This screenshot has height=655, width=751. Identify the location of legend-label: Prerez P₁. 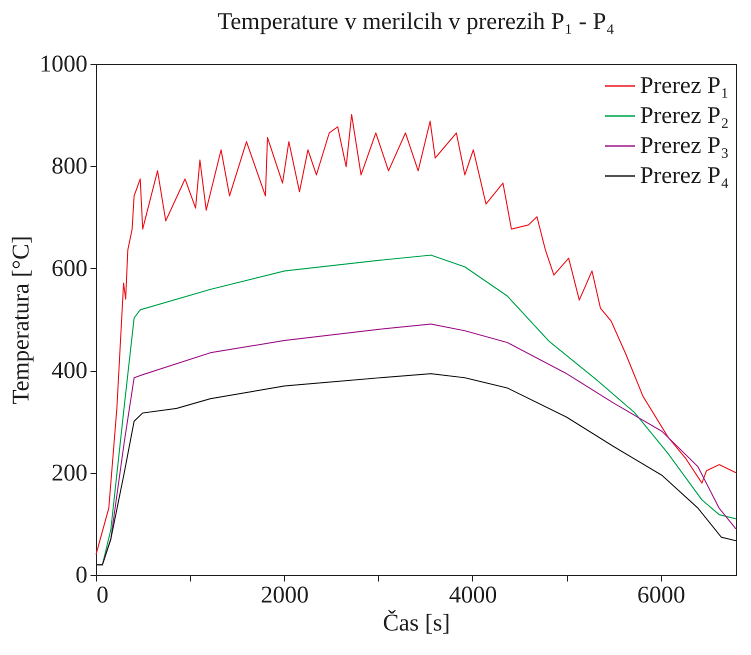
(685, 86).